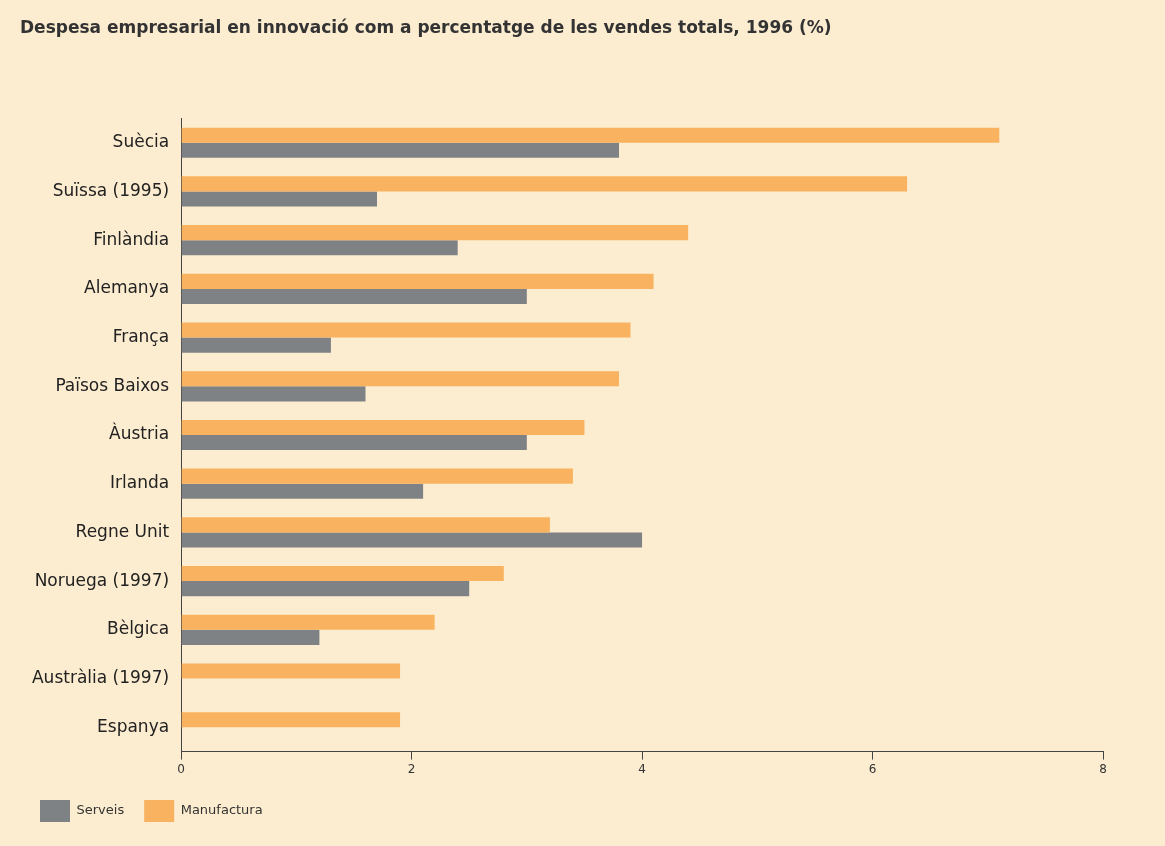  I want to click on legend-label: Serveis, so click(100, 810).